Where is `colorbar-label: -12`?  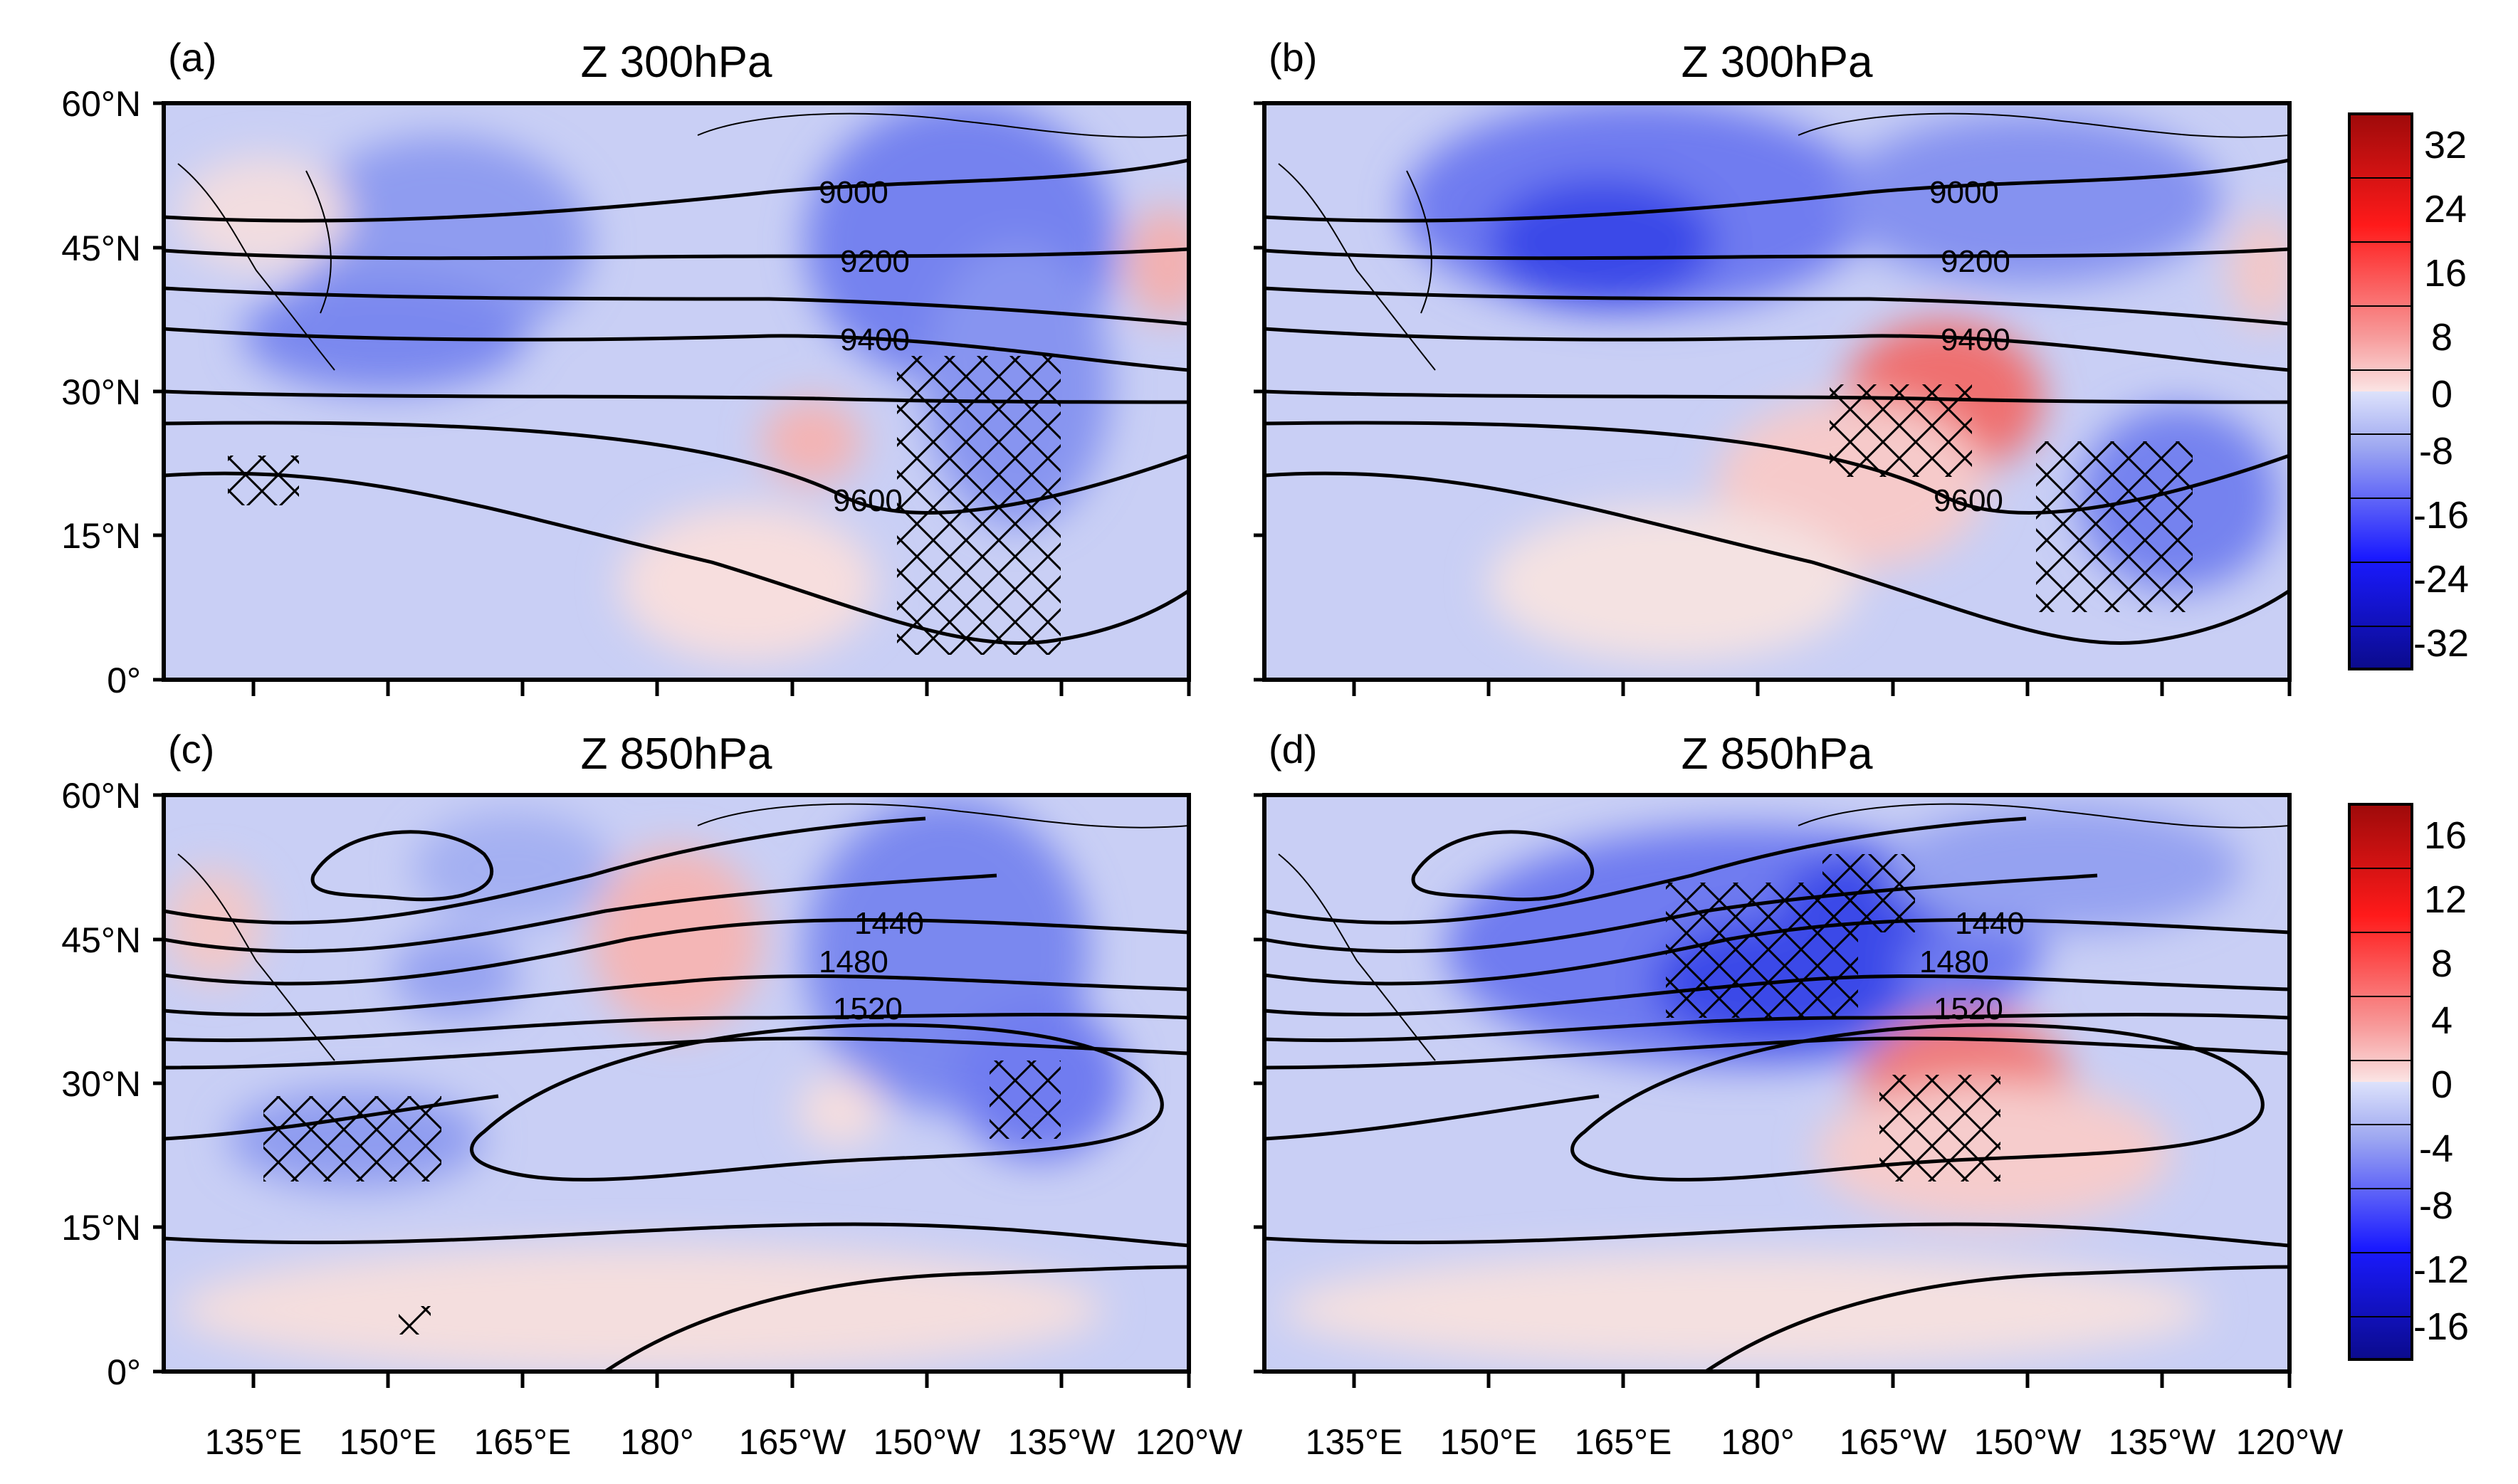 colorbar-label: -12 is located at coordinates (2441, 1269).